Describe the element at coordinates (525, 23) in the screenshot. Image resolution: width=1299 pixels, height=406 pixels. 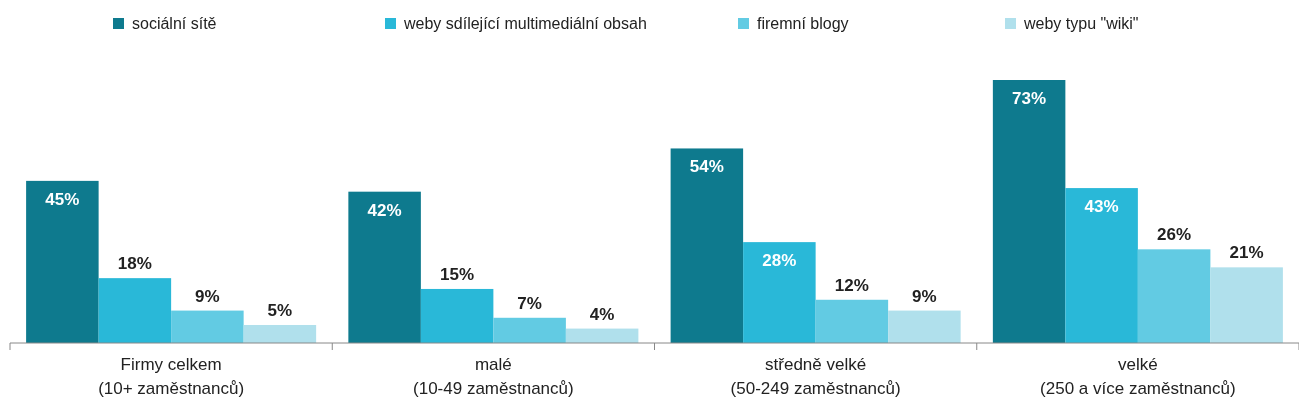
I see `legend-label: weby sdílející multimediální obsah` at that location.